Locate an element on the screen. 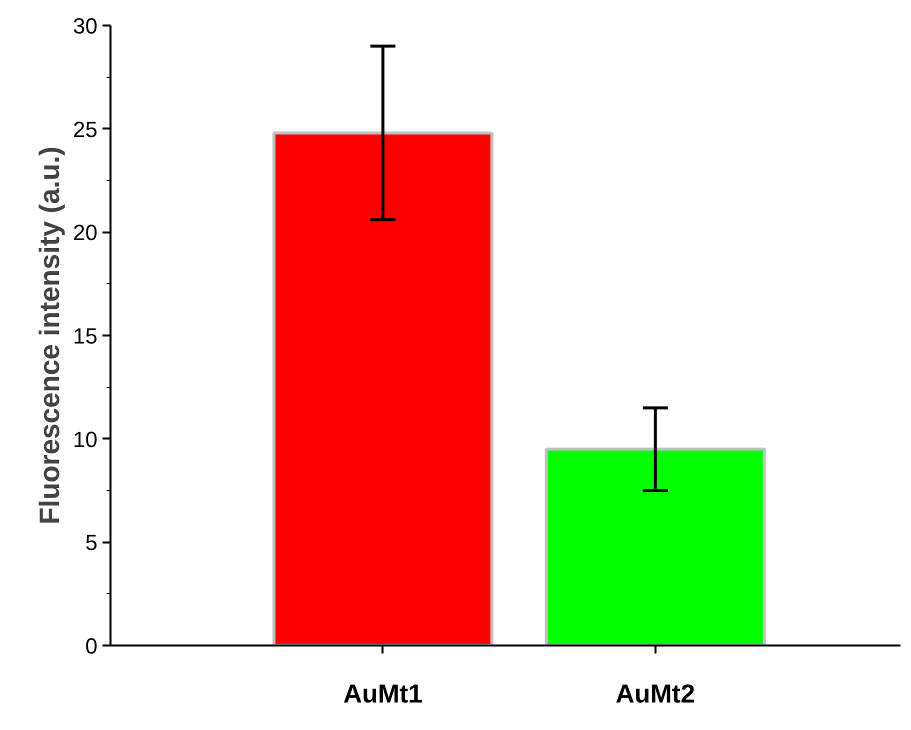 Image resolution: width=911 pixels, height=730 pixels. y-axis-title: Fluorescence intensity (a.u.) is located at coordinates (50, 335).